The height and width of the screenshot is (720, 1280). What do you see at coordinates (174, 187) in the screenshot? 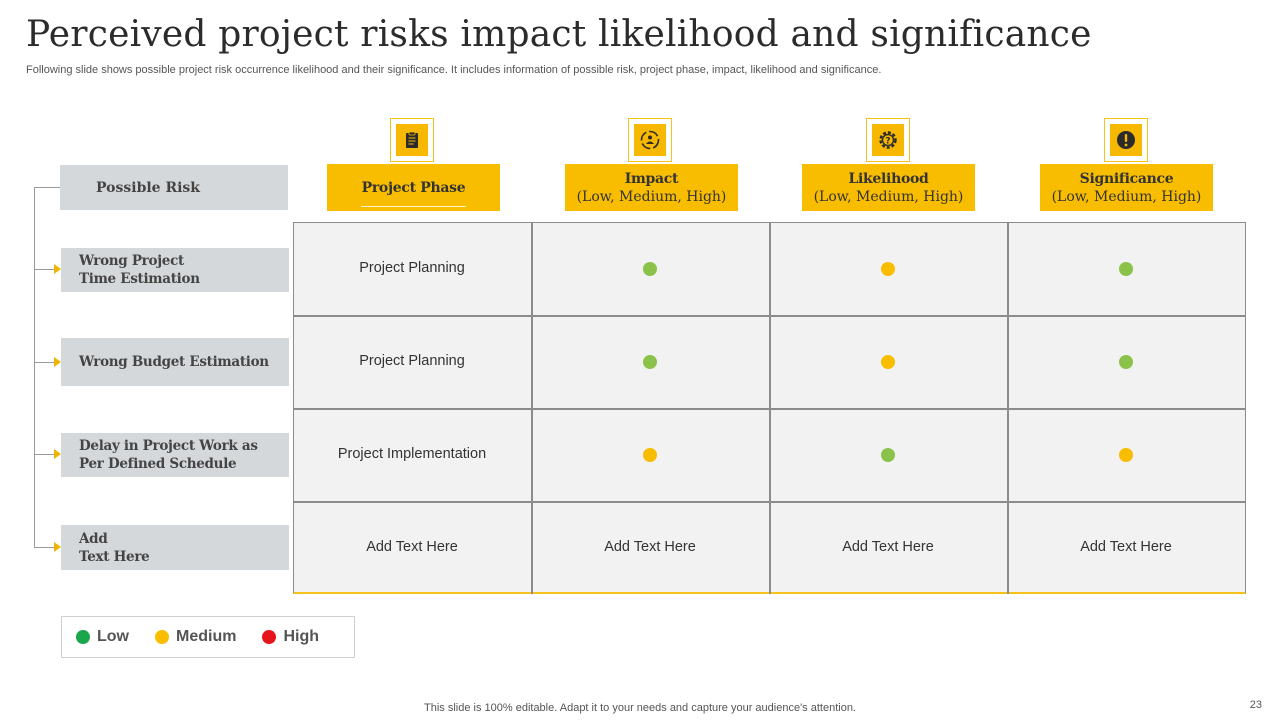
I see `possible-risk-header: Possible Risk` at bounding box center [174, 187].